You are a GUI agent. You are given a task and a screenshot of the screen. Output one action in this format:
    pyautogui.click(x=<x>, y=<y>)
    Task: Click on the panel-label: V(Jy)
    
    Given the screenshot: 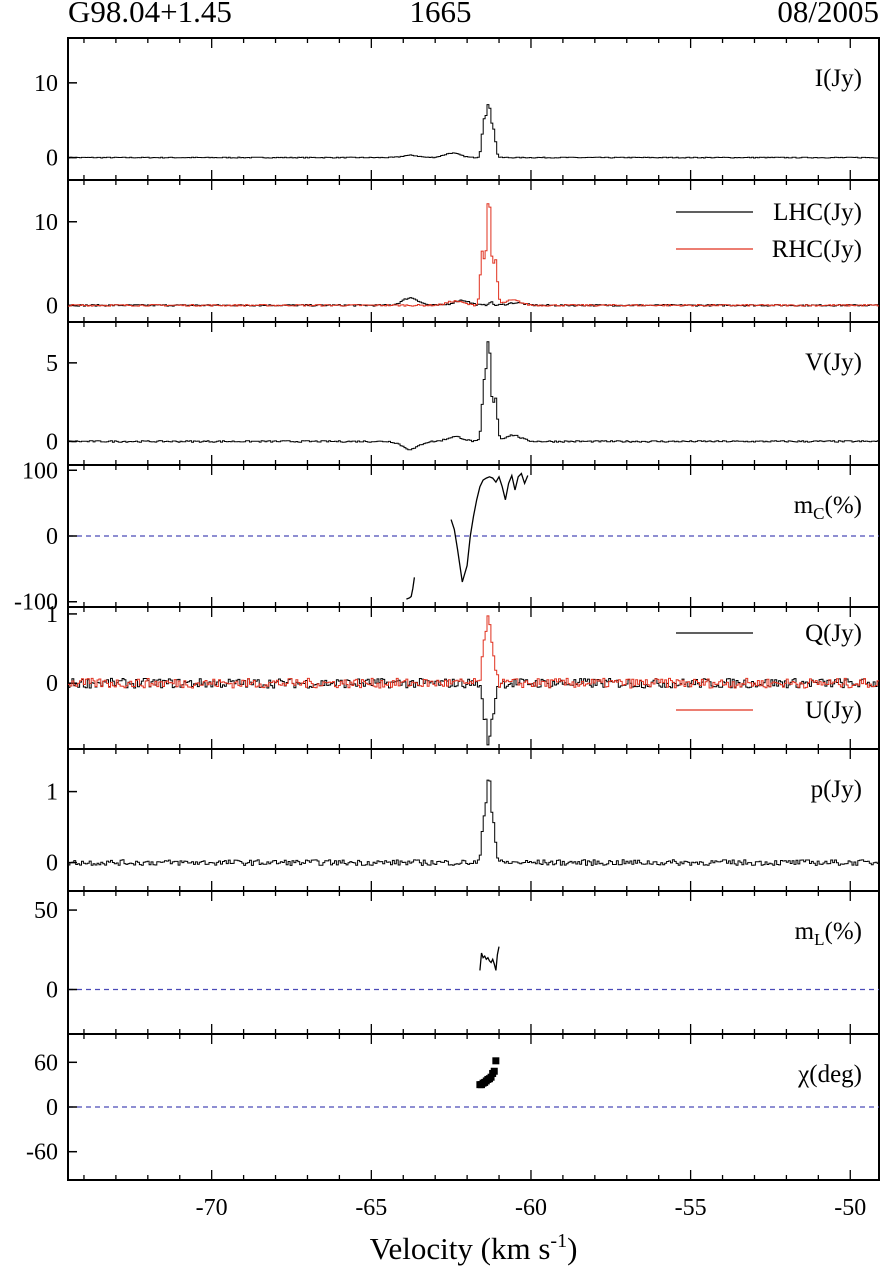 What is the action you would take?
    pyautogui.click(x=833, y=362)
    